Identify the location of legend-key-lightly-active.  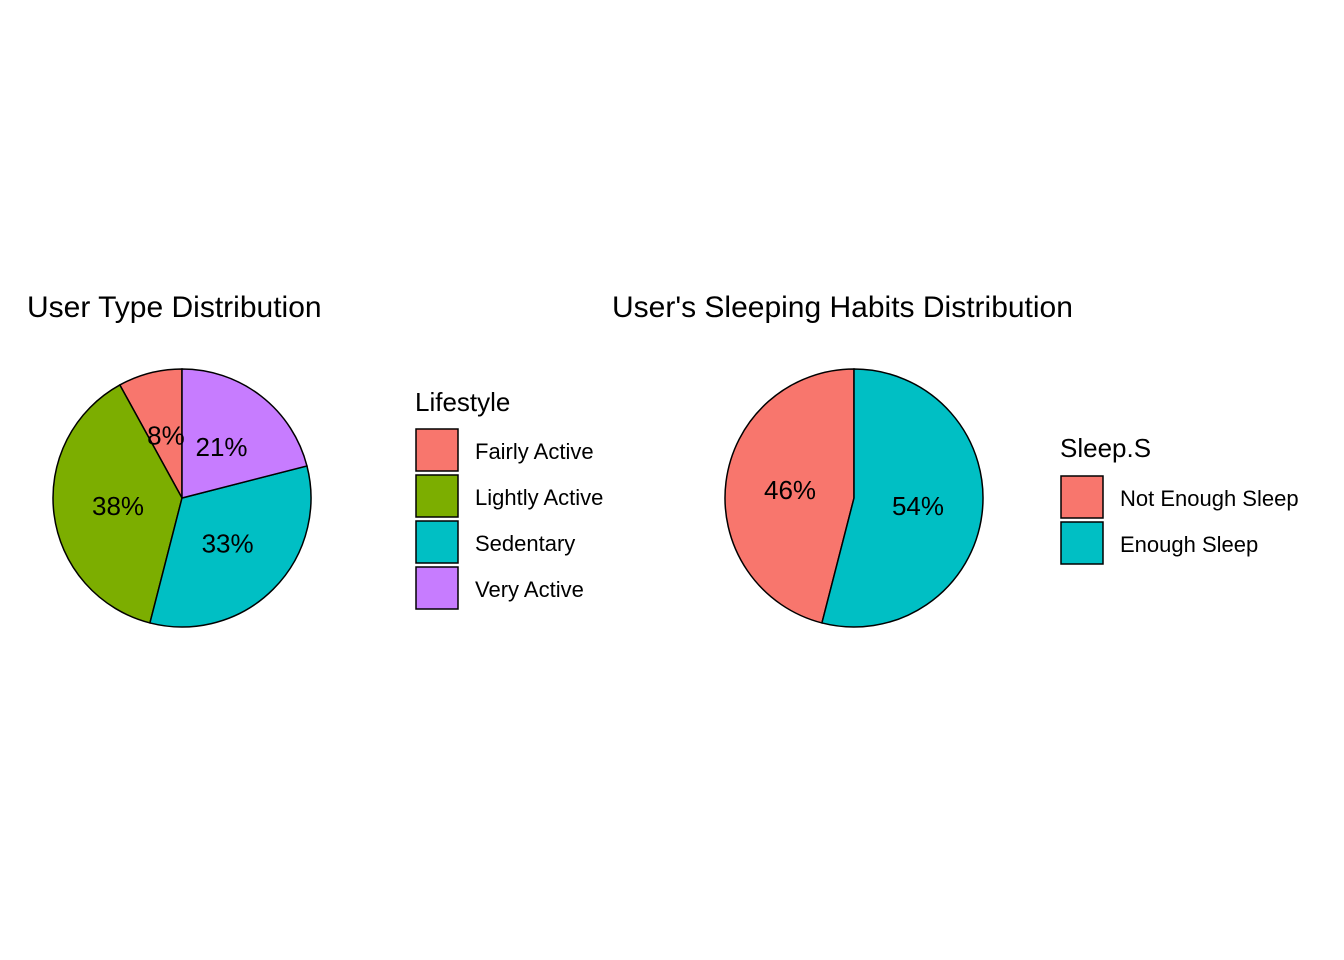
(437, 496).